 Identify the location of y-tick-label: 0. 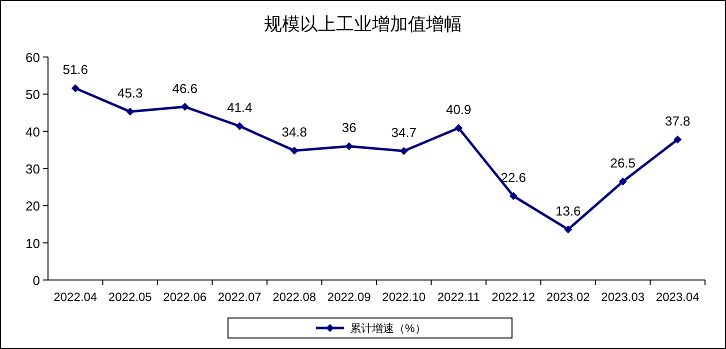
(36, 280).